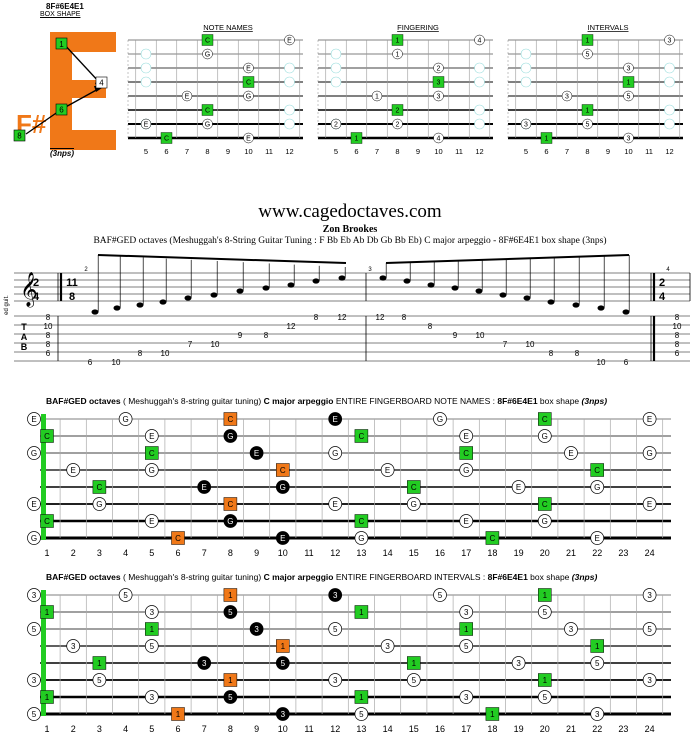  I want to click on box-shape-logo: F# 1 4 6 8, so click(64, 91).